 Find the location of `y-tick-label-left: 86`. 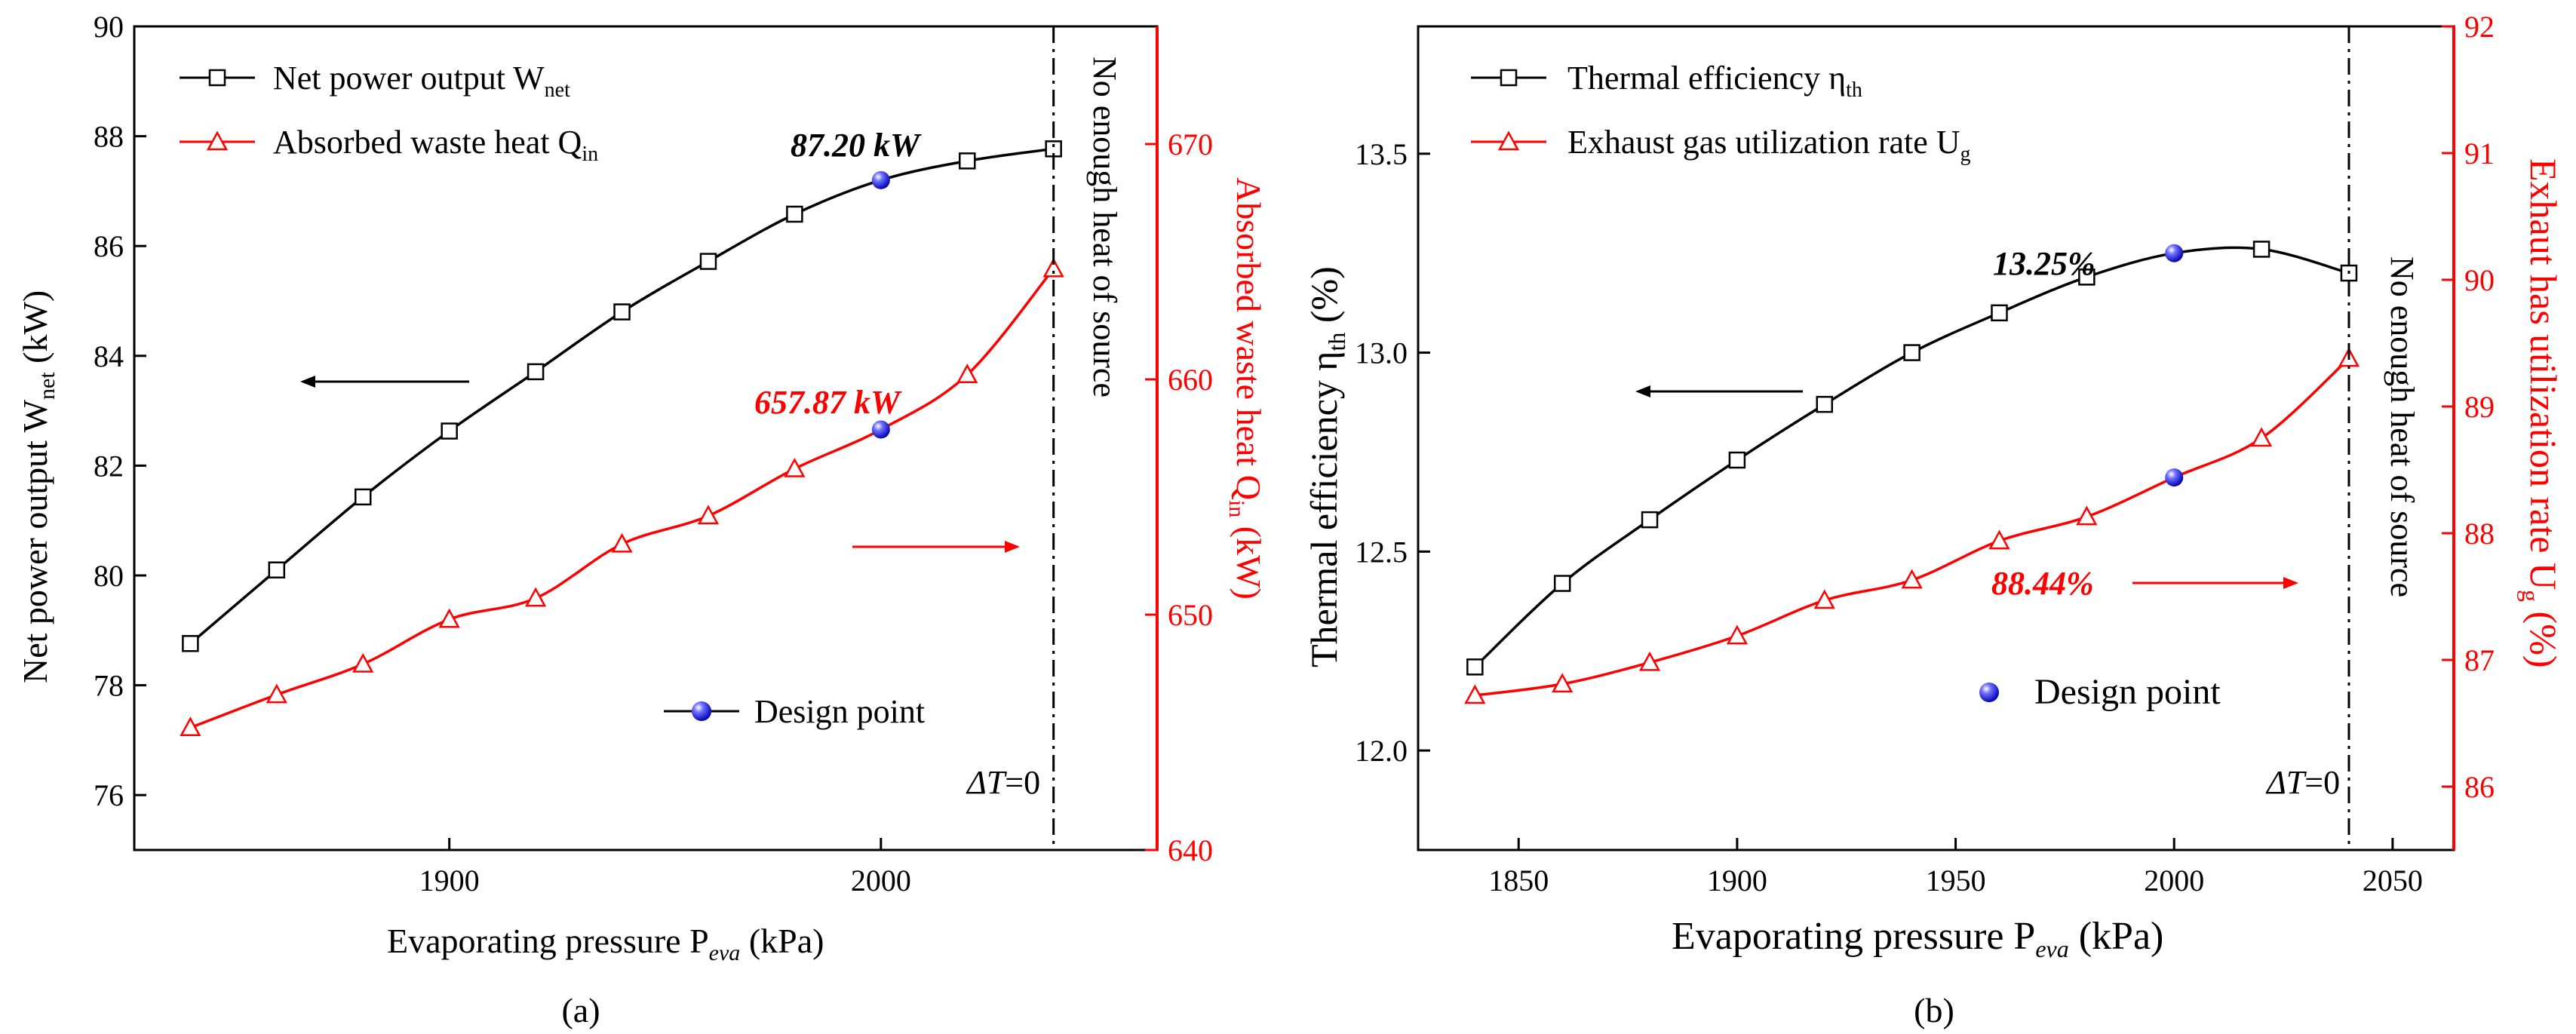

y-tick-label-left: 86 is located at coordinates (109, 246).